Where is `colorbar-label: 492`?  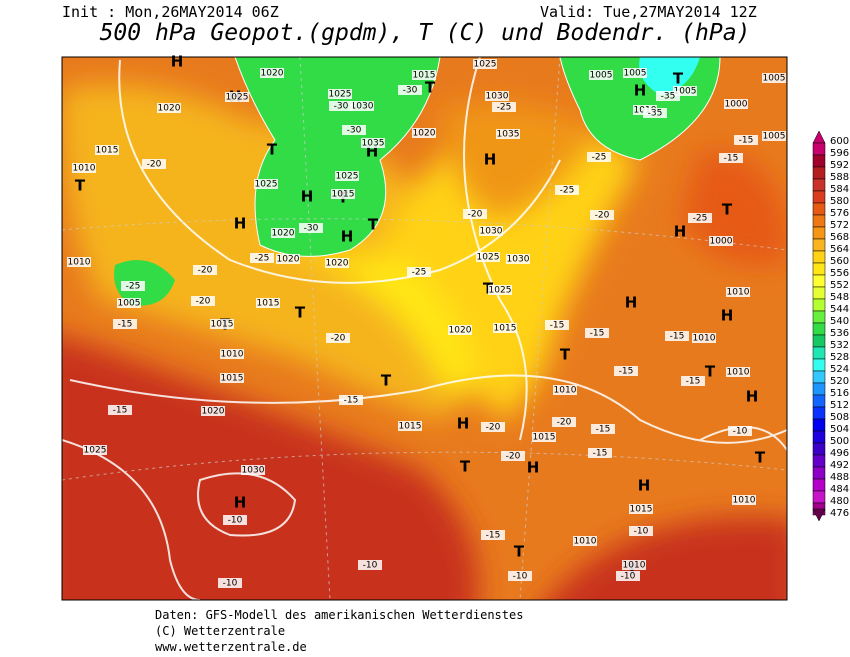
colorbar-label: 492 is located at coordinates (839, 465).